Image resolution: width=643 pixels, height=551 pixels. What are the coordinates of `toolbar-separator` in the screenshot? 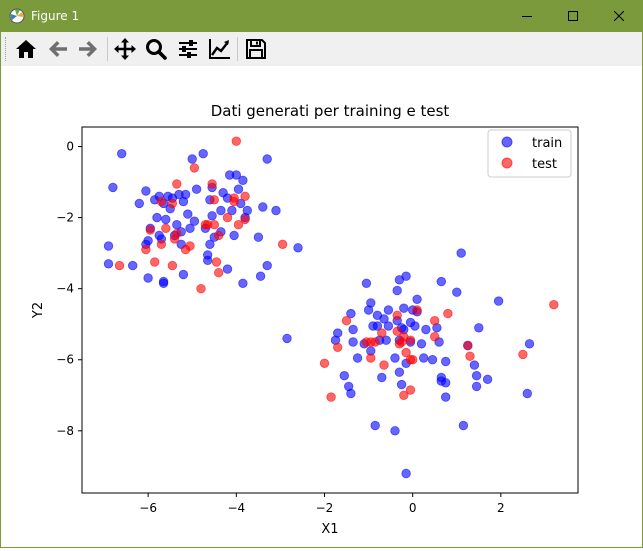 It's located at (107, 49).